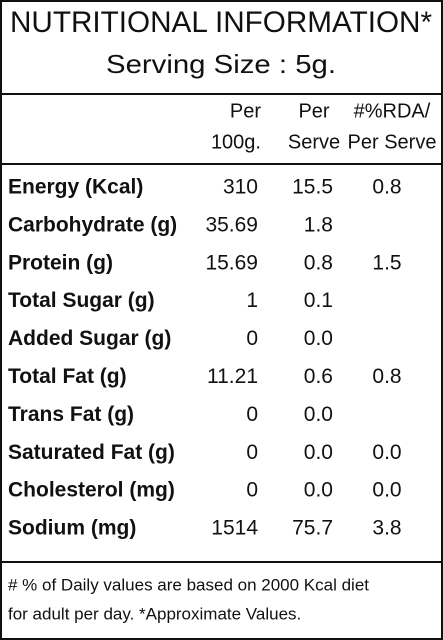 The height and width of the screenshot is (640, 443). I want to click on cell: 1, so click(252, 300).